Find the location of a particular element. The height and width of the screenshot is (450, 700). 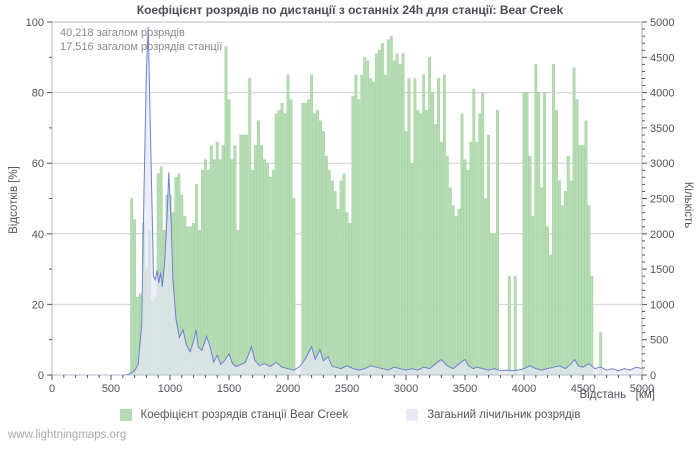

legend-swatch-green is located at coordinates (125, 415).